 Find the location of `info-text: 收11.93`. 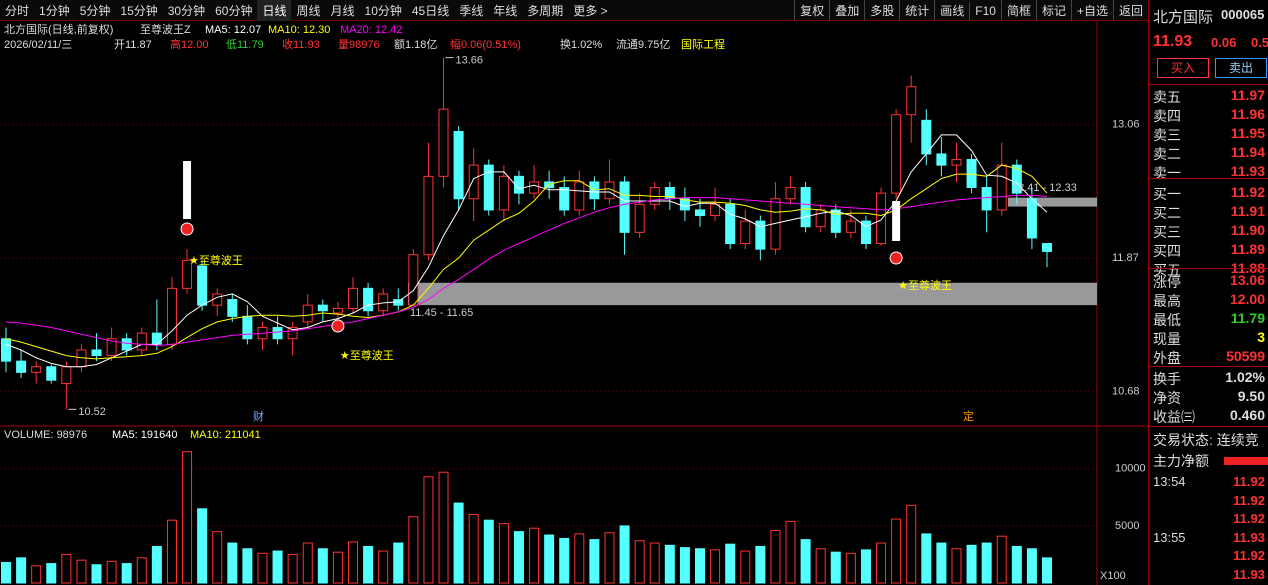

info-text: 收11.93 is located at coordinates (301, 44).